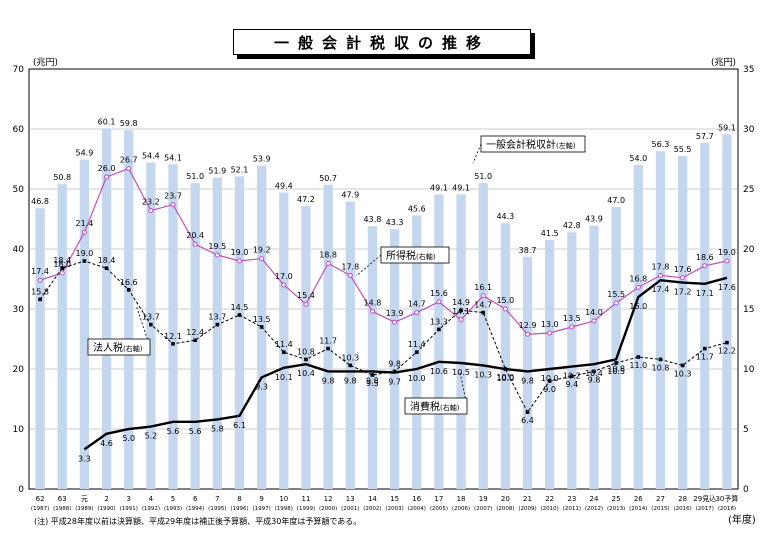 This screenshot has height=538, width=780. What do you see at coordinates (21, 490) in the screenshot?
I see `y-left-tick-label: 0` at bounding box center [21, 490].